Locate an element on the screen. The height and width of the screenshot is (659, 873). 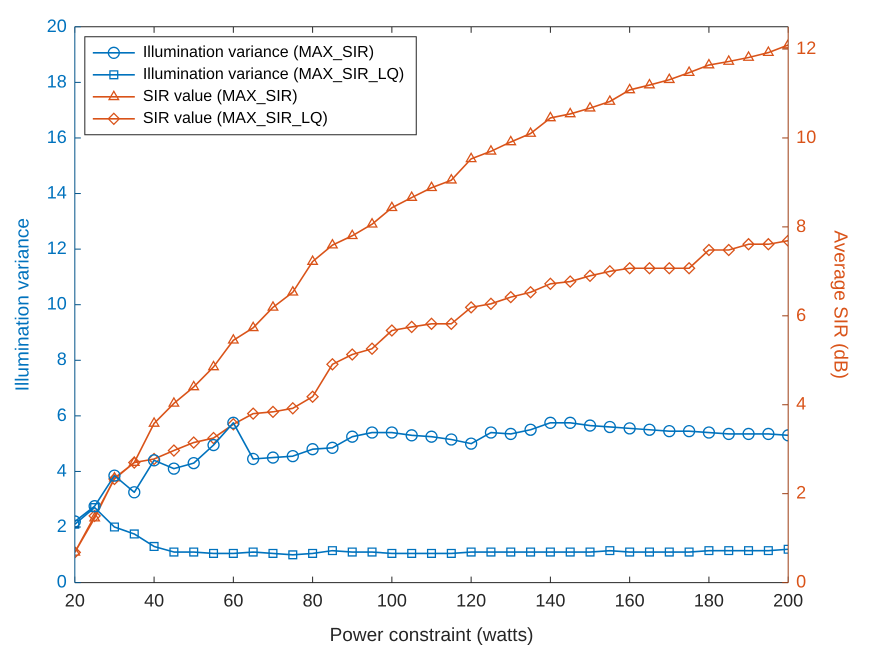
y-tick-label: 10 is located at coordinates (56, 304).